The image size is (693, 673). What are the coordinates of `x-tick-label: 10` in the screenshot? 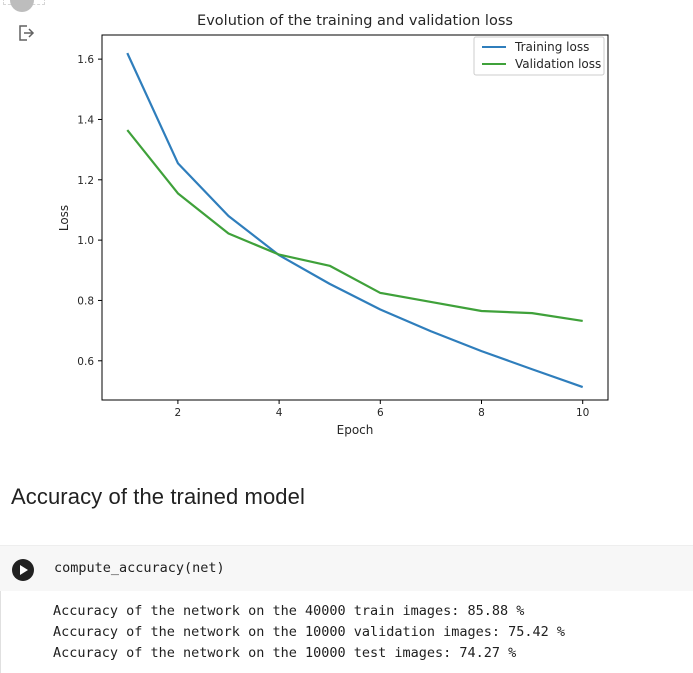 It's located at (582, 413).